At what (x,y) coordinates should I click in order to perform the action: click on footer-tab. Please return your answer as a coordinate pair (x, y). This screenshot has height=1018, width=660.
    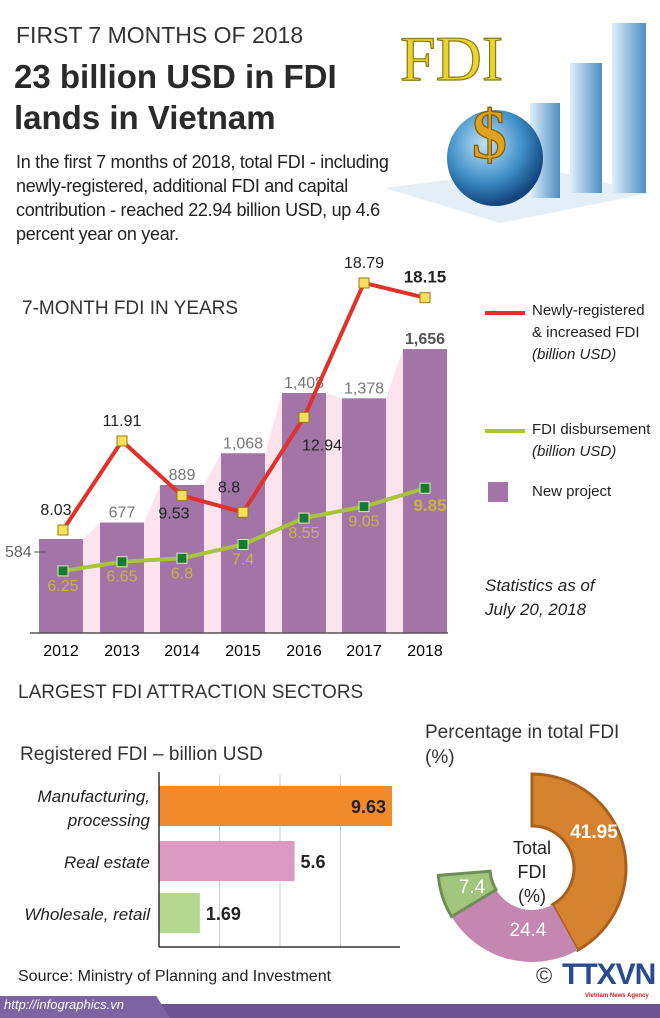
    Looking at the image, I should click on (85, 1007).